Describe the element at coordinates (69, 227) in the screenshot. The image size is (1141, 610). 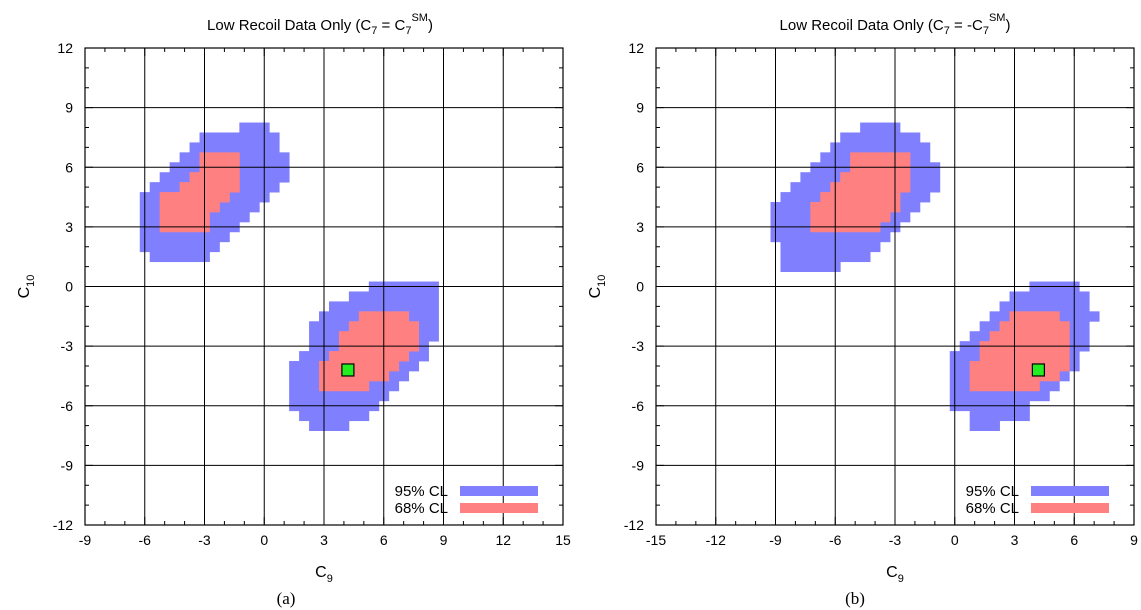
I see `y-tick-label: 3` at that location.